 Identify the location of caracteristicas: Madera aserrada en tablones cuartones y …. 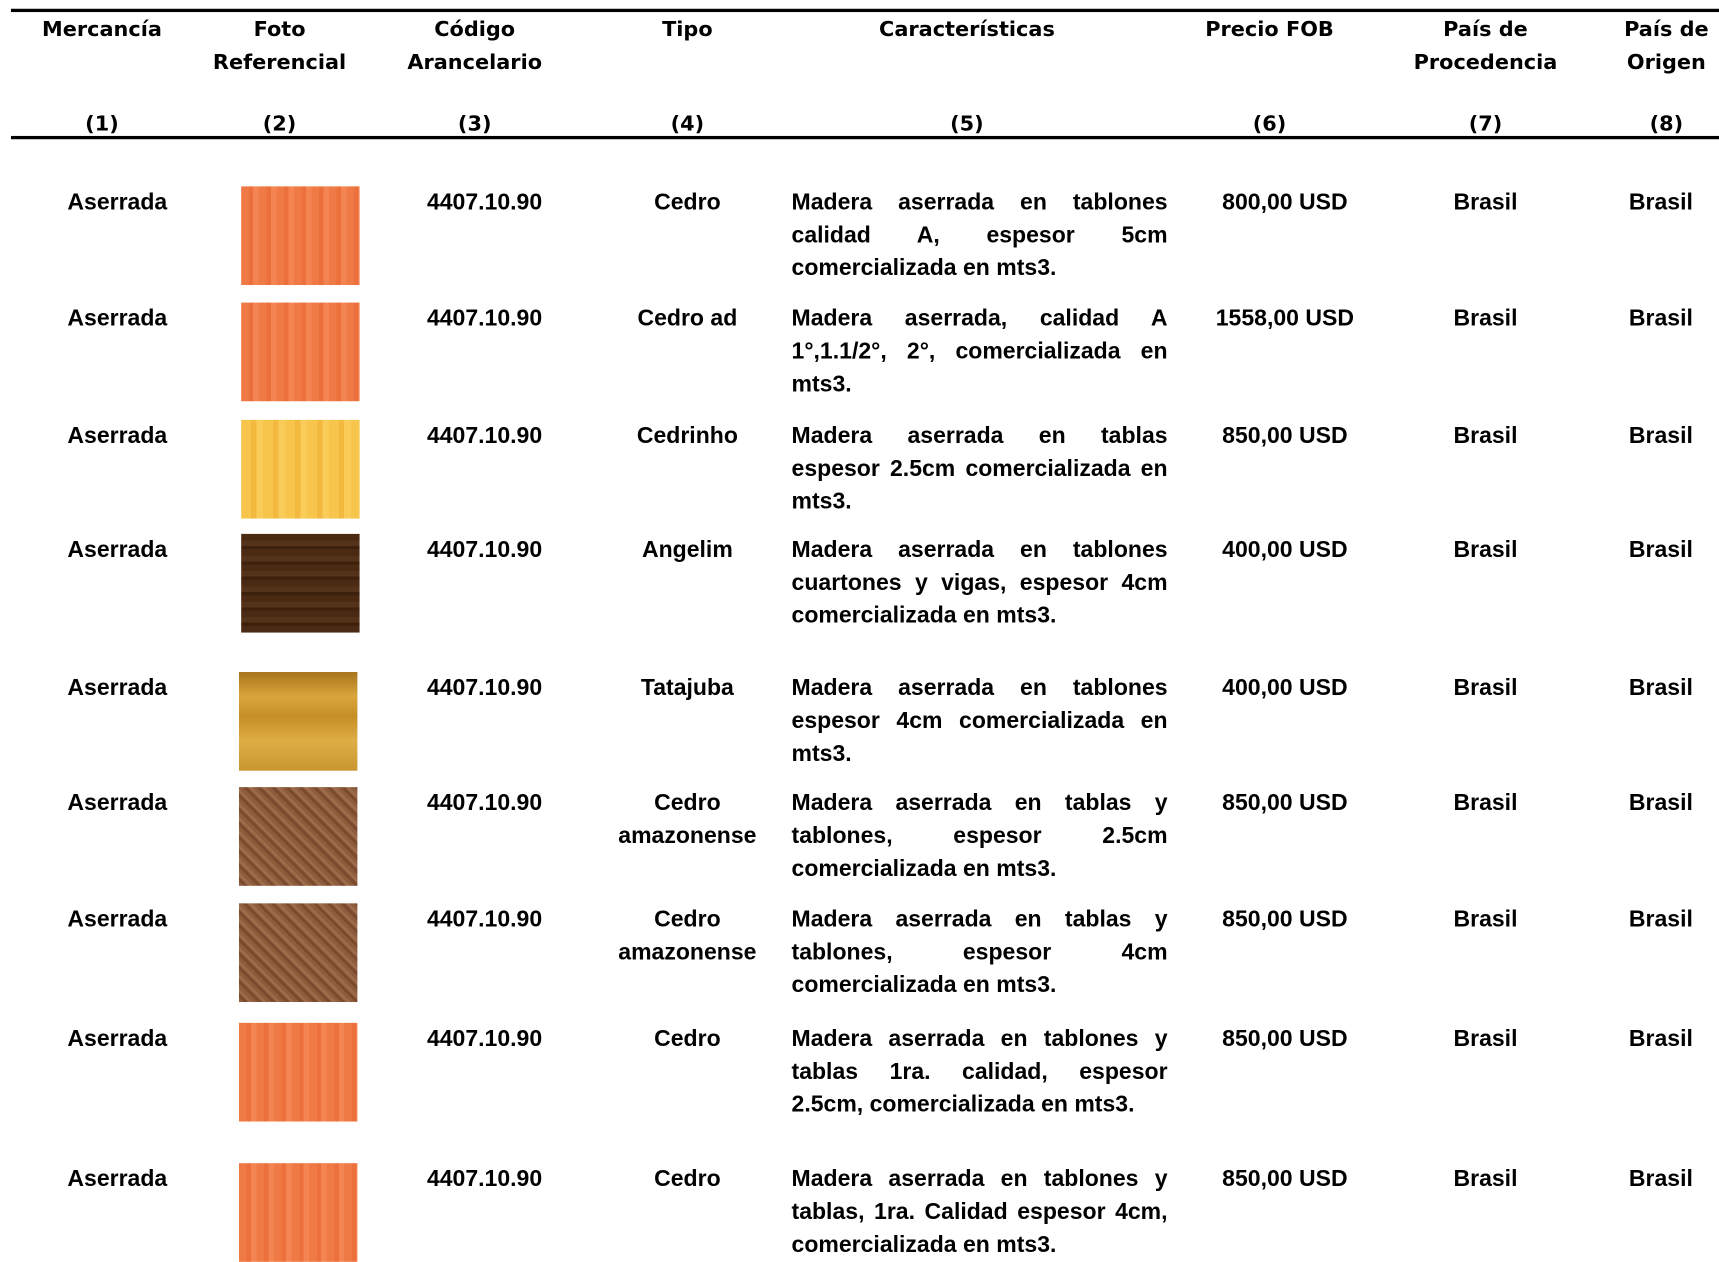
(979, 583).